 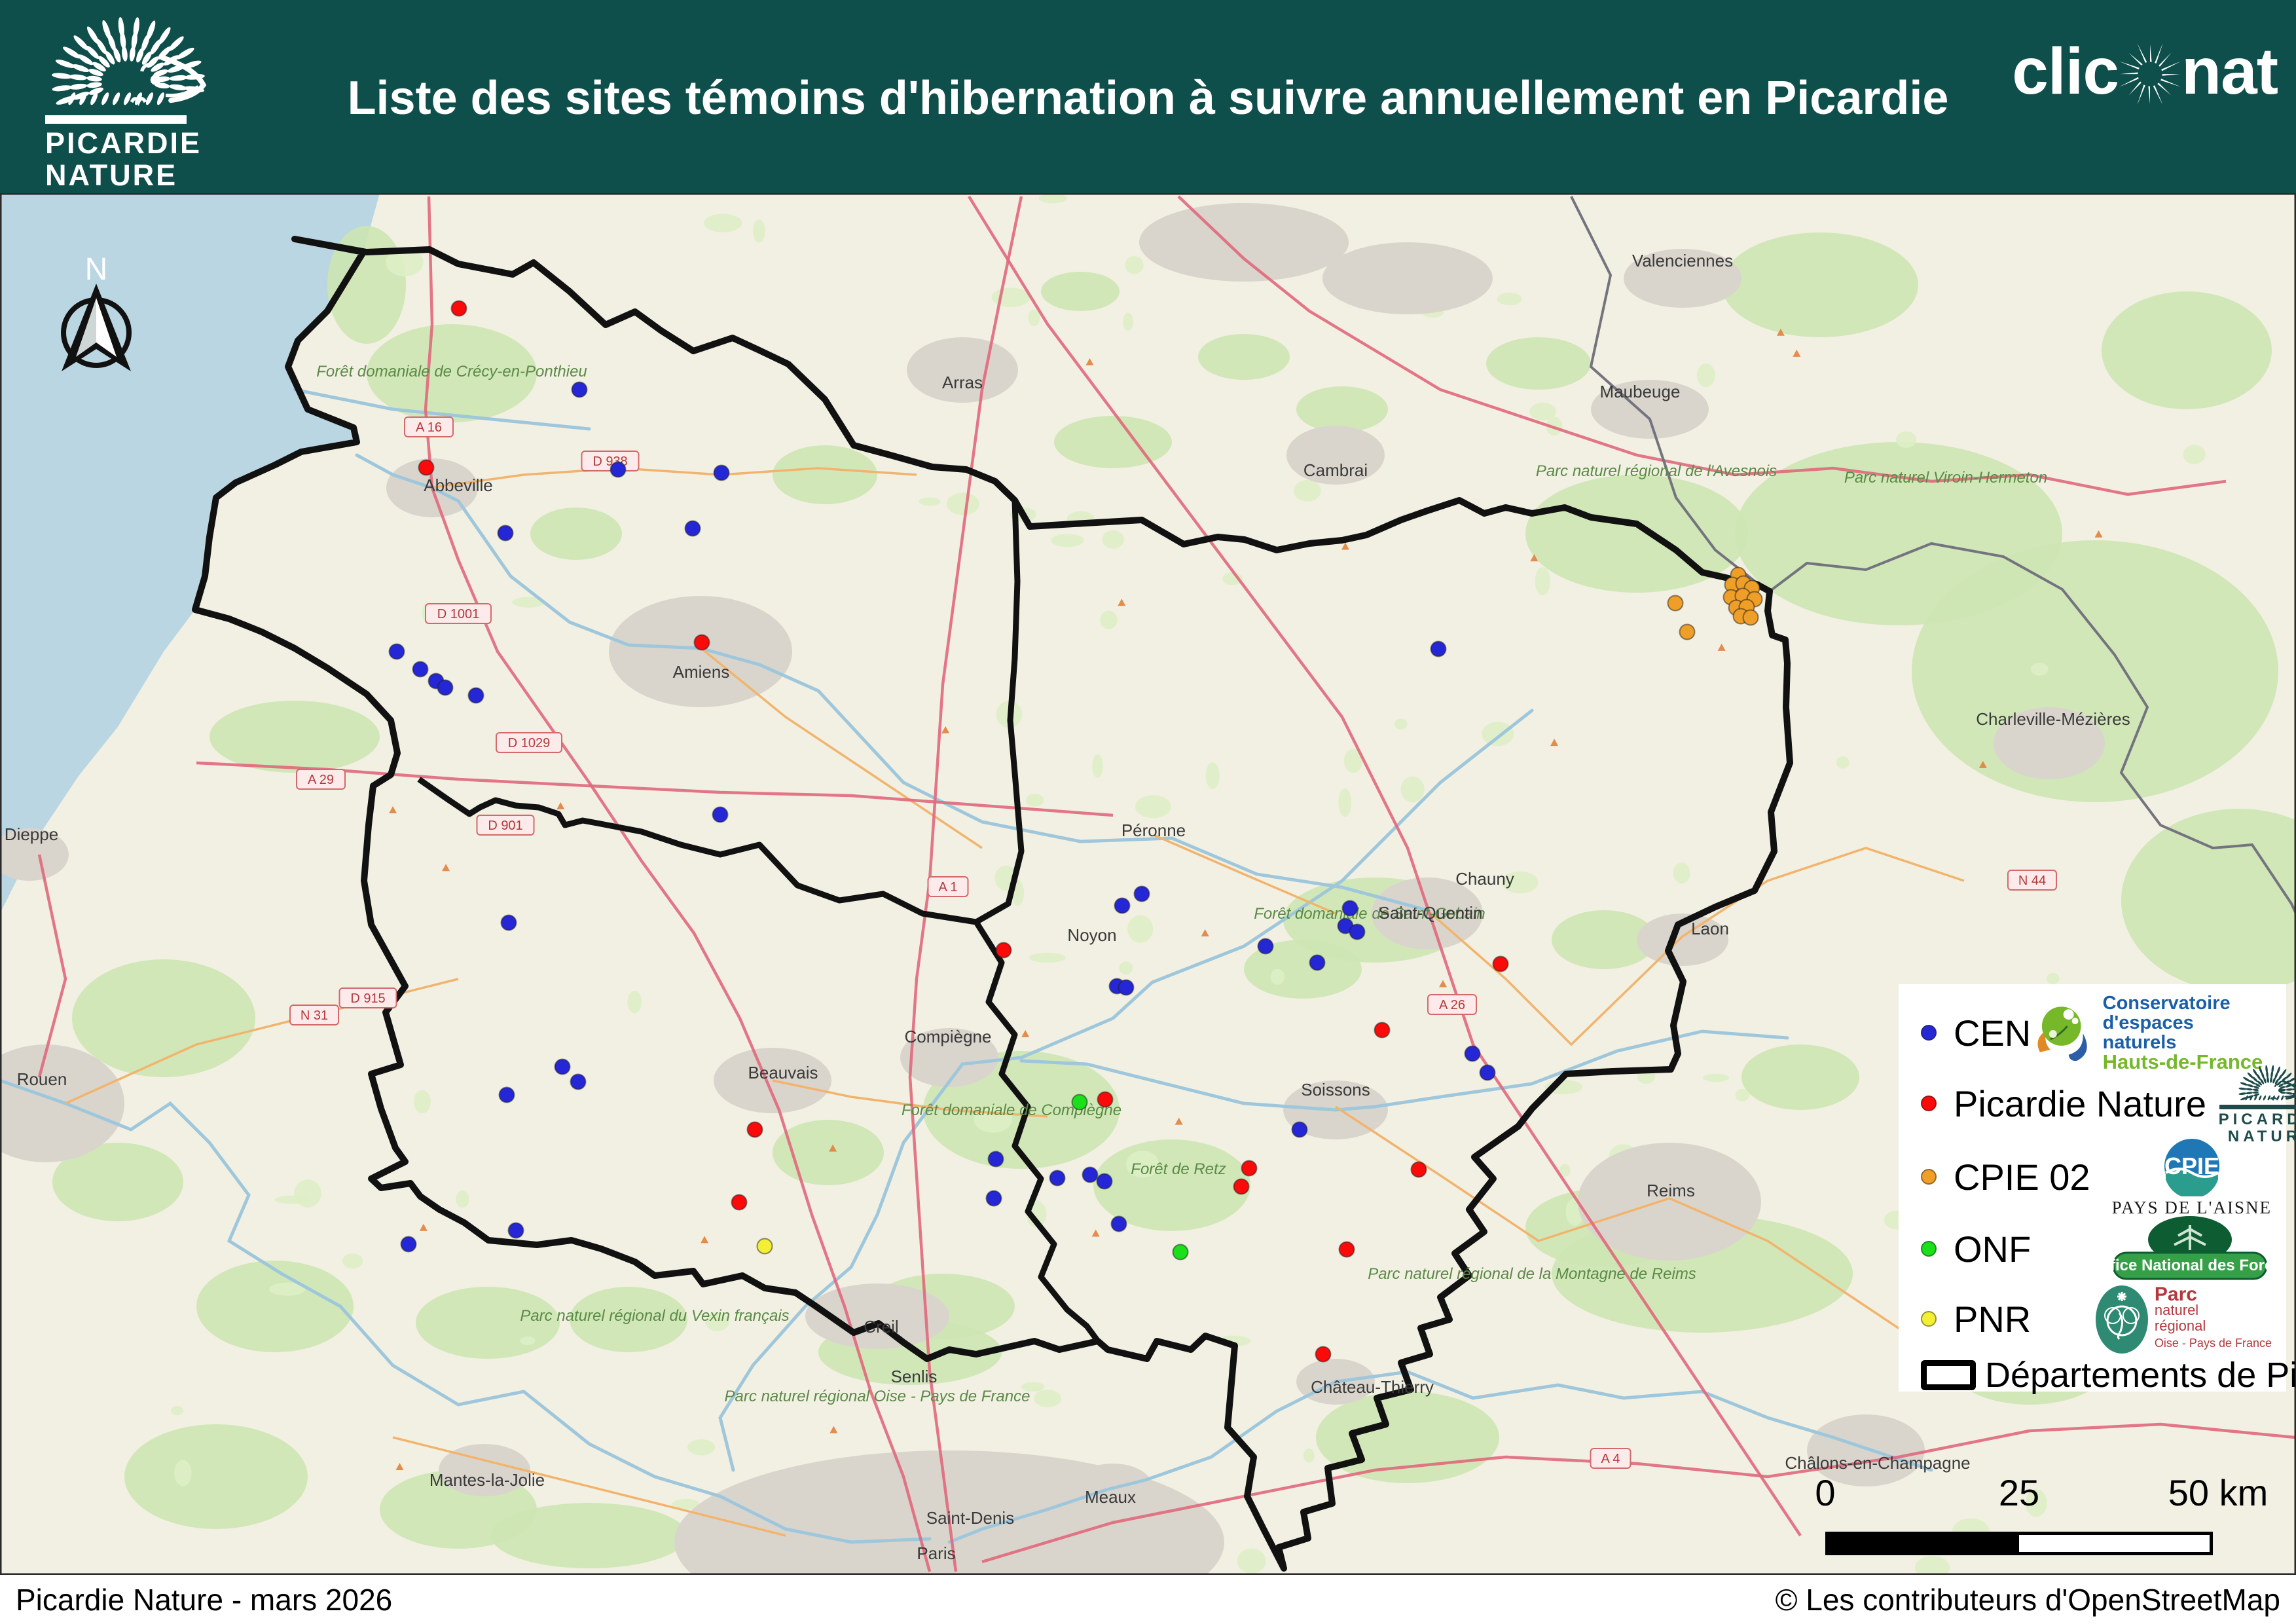 I want to click on cpie-globe-icon: CPIE, so click(x=2191, y=1167).